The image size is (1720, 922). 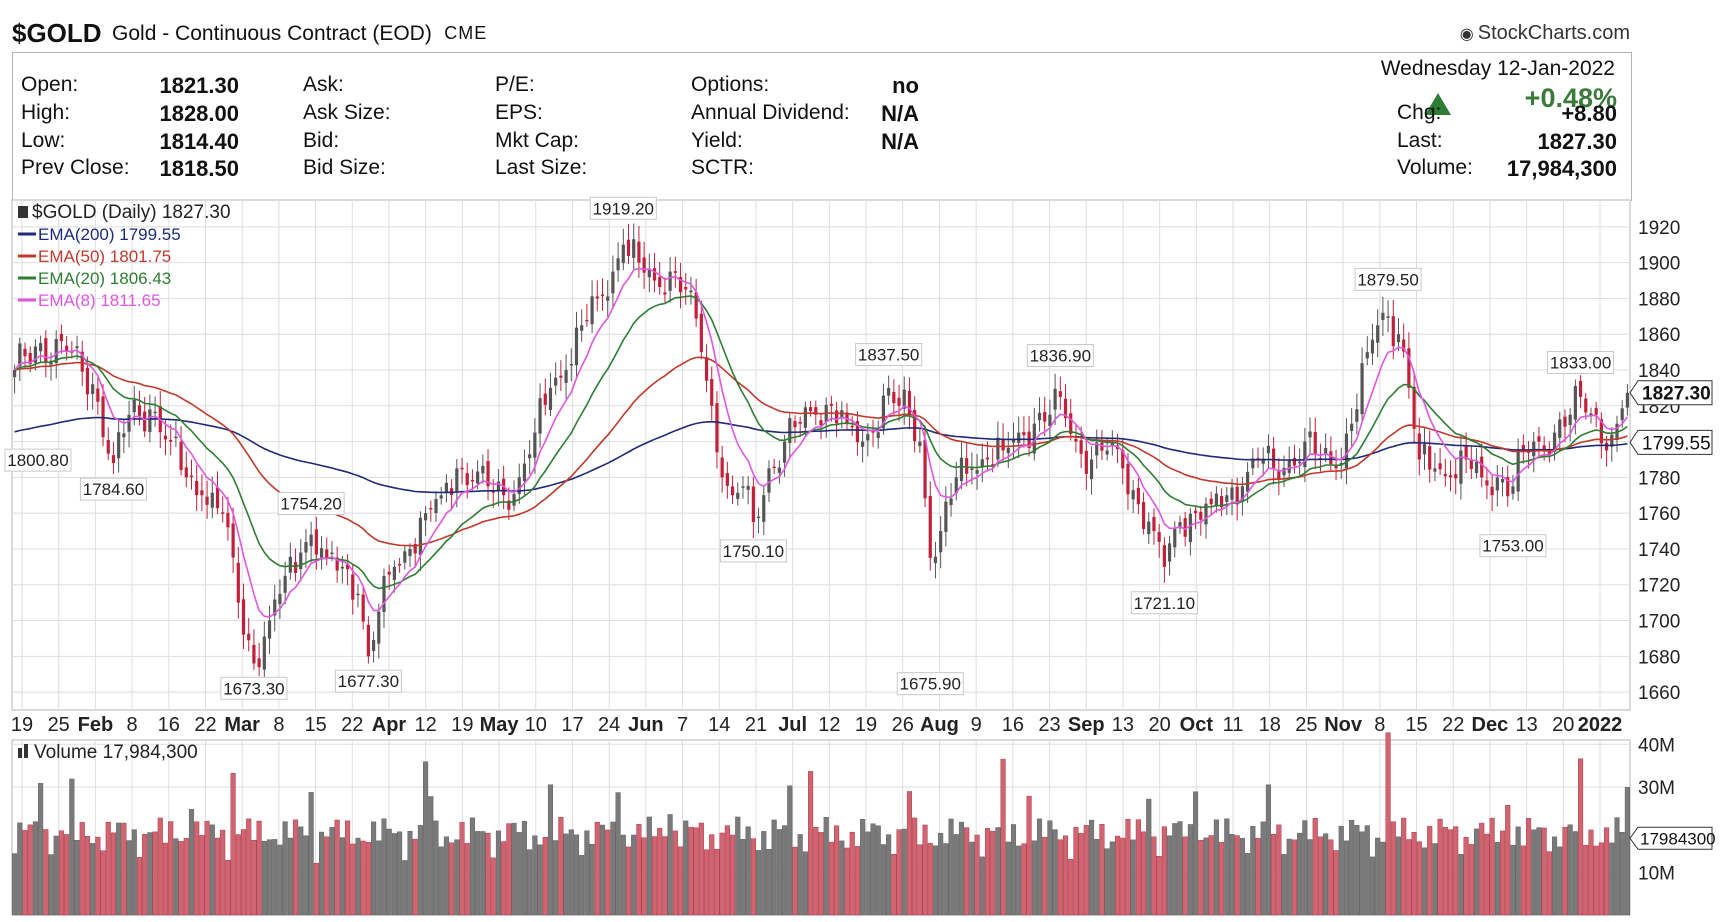 I want to click on eps-label: EPS:, so click(x=519, y=112).